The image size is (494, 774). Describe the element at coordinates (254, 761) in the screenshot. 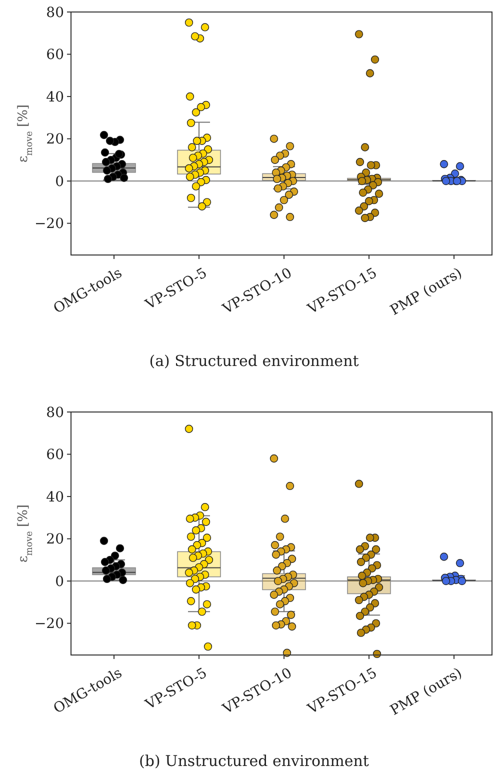

I see `text: (b) Unstructured environment` at that location.